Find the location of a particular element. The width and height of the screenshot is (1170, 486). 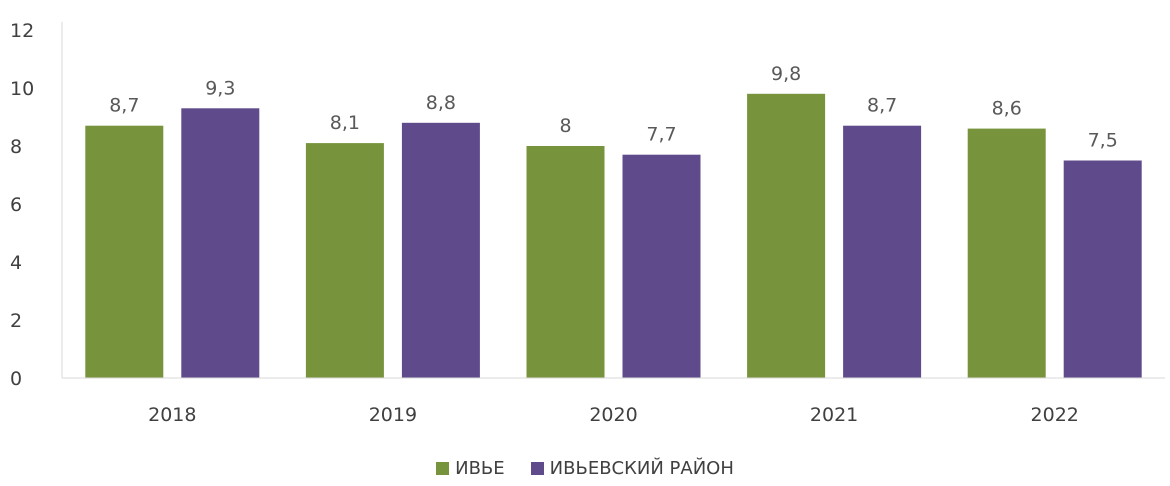

legend-swatch-ivye-district is located at coordinates (537, 468).